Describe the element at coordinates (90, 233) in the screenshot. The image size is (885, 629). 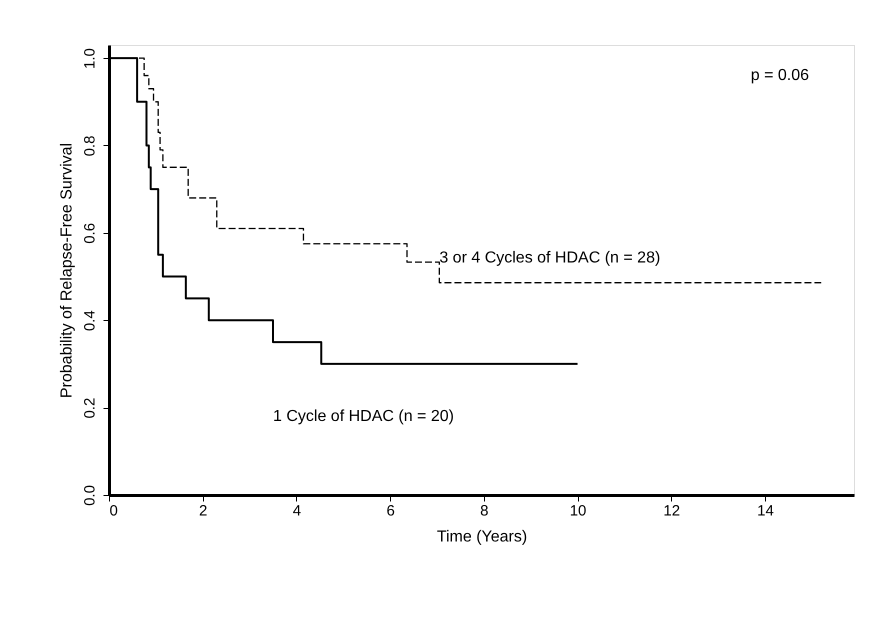
I see `y-tick-label: 0.6` at that location.